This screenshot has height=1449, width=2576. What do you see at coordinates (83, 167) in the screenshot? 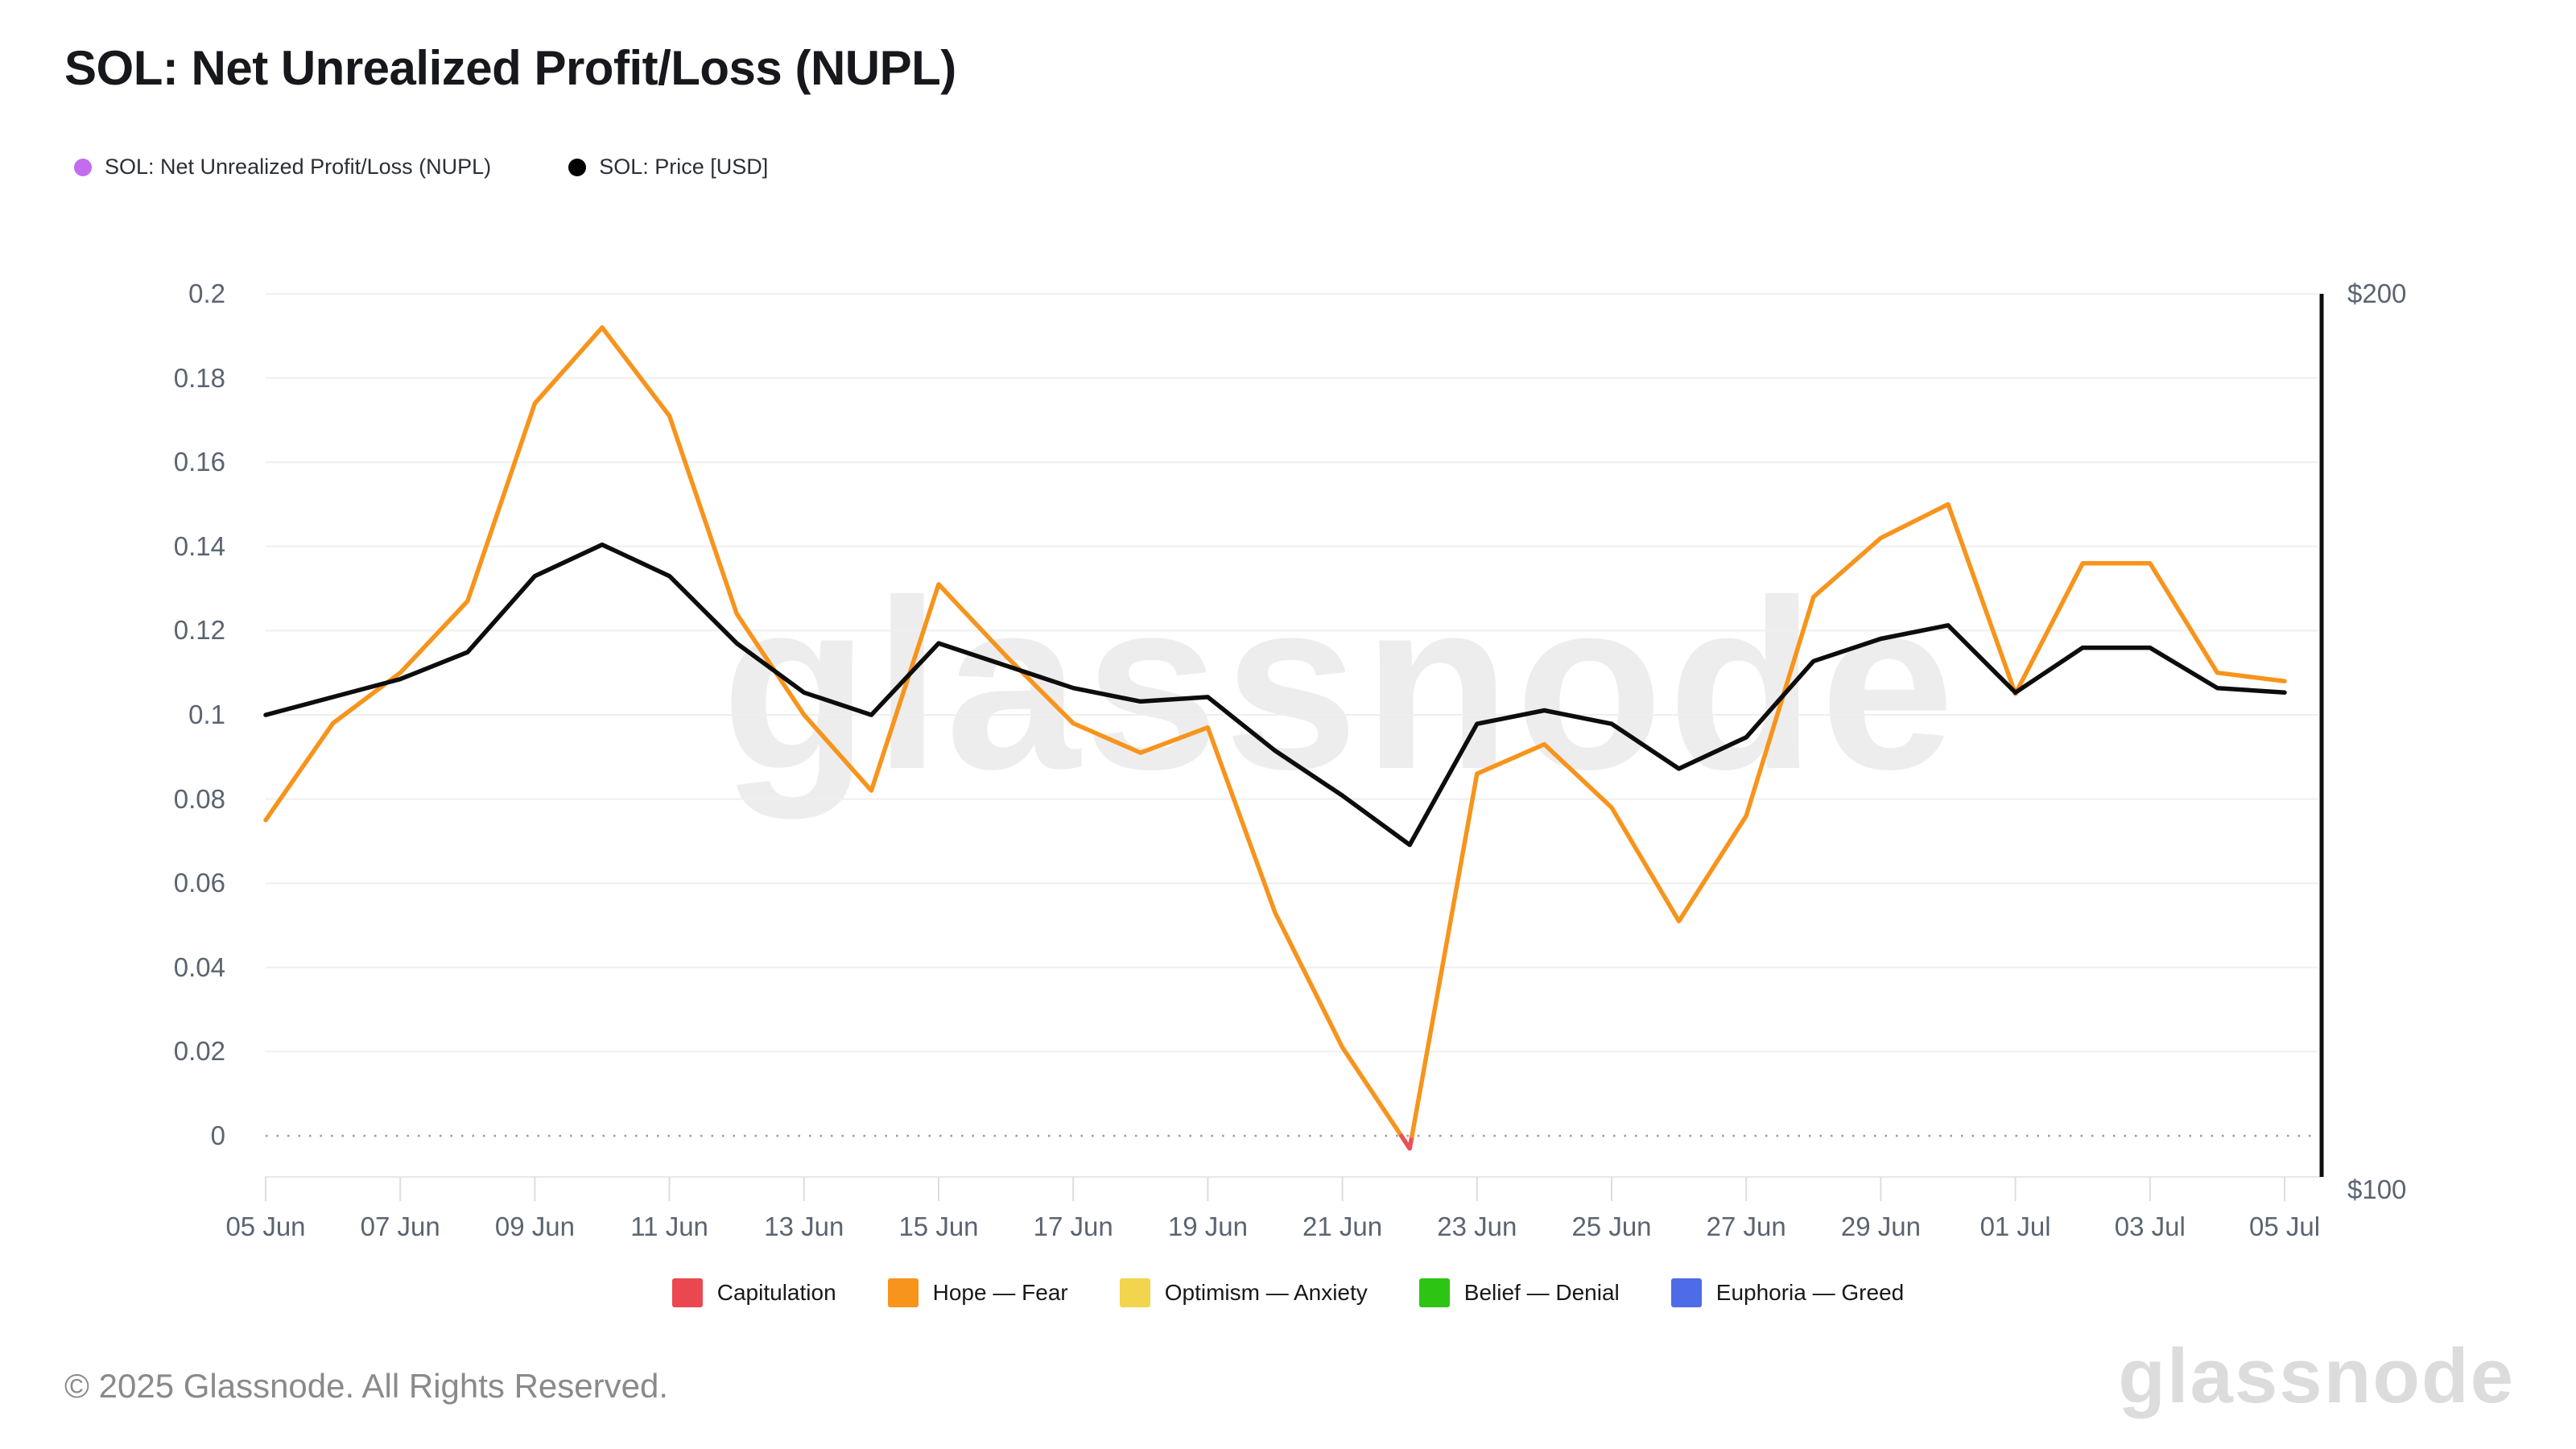
I see `nupl-series-dot-icon` at bounding box center [83, 167].